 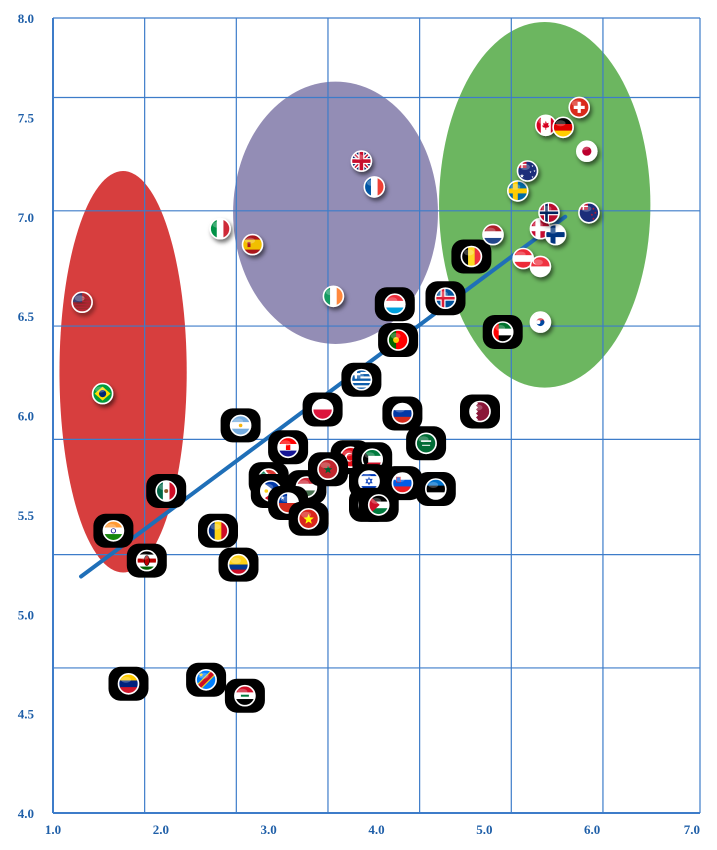 What do you see at coordinates (146, 560) in the screenshot?
I see `flag-marker-kenya: Kenya` at bounding box center [146, 560].